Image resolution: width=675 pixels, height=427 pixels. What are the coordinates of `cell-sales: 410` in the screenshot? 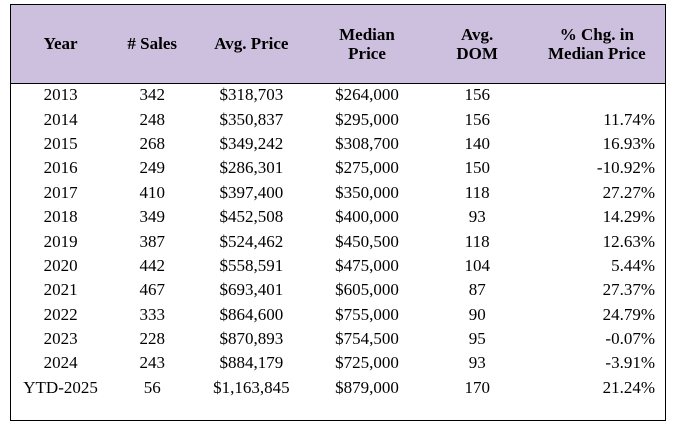 It's located at (152, 192).